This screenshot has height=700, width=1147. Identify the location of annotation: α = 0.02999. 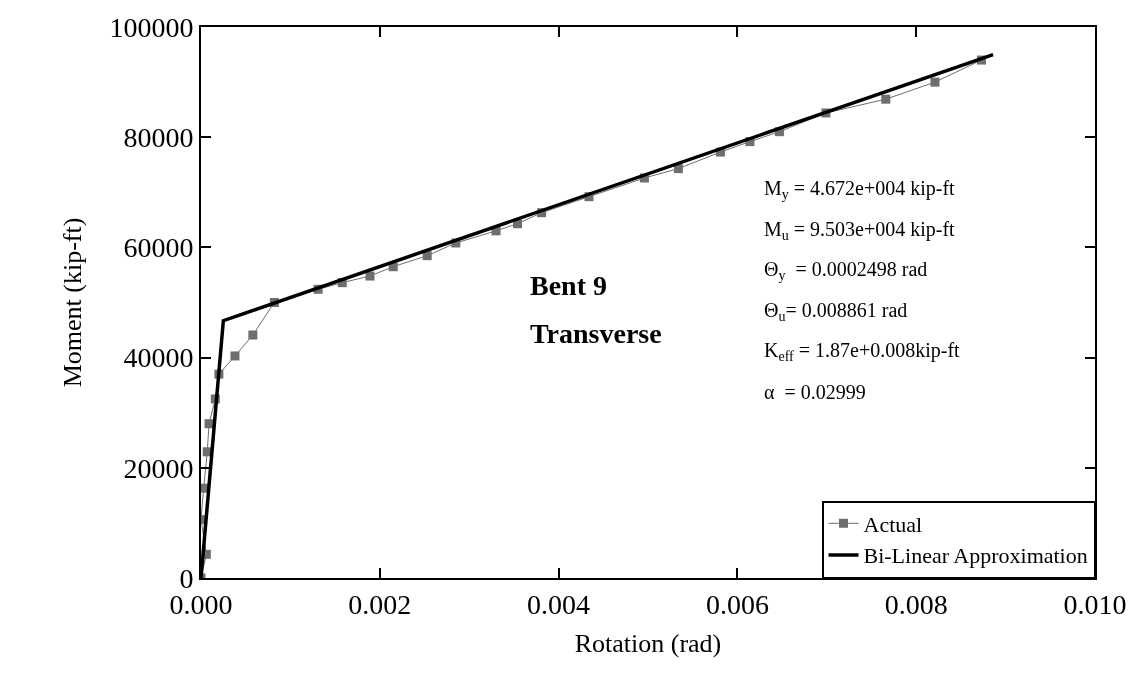
(815, 392).